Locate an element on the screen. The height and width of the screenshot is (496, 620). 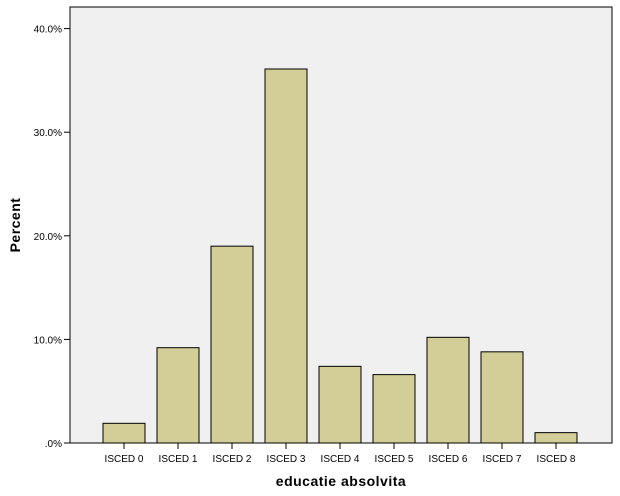
x-tick-label: ISCED 2 is located at coordinates (232, 459).